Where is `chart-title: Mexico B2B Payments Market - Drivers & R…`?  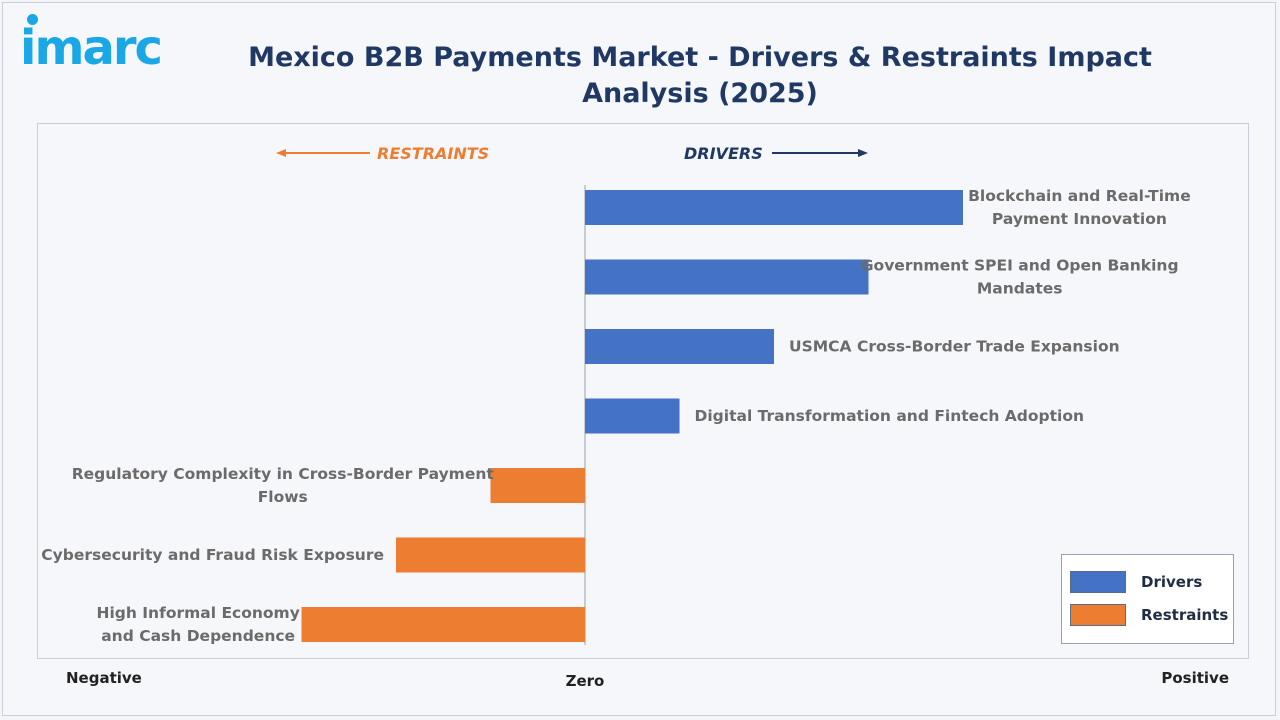 chart-title: Mexico B2B Payments Market - Drivers & R… is located at coordinates (700, 75).